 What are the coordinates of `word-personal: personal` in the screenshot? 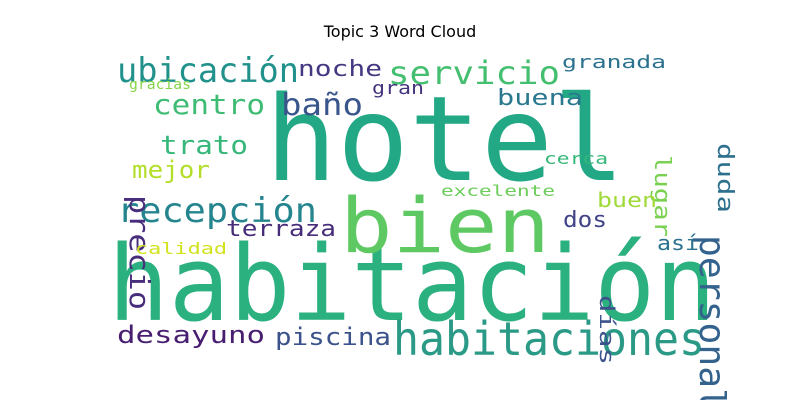 It's located at (711, 317).